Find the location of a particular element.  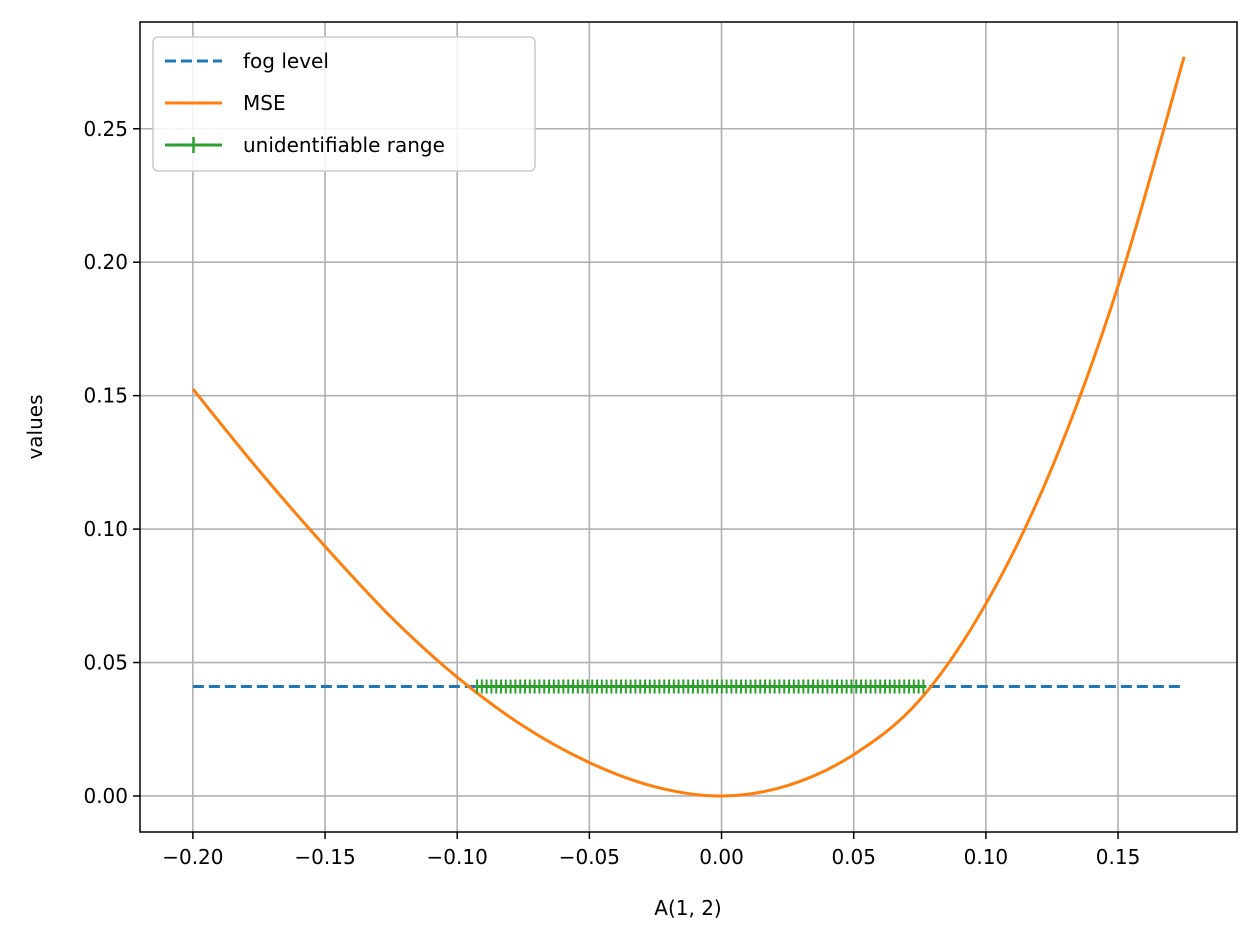

legend-item: fog level is located at coordinates (247, 61).